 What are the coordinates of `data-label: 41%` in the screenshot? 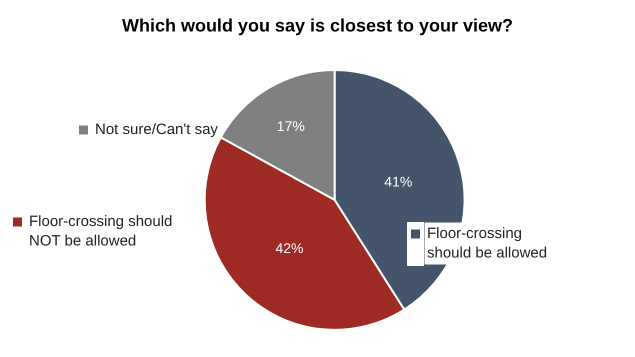 It's located at (398, 181).